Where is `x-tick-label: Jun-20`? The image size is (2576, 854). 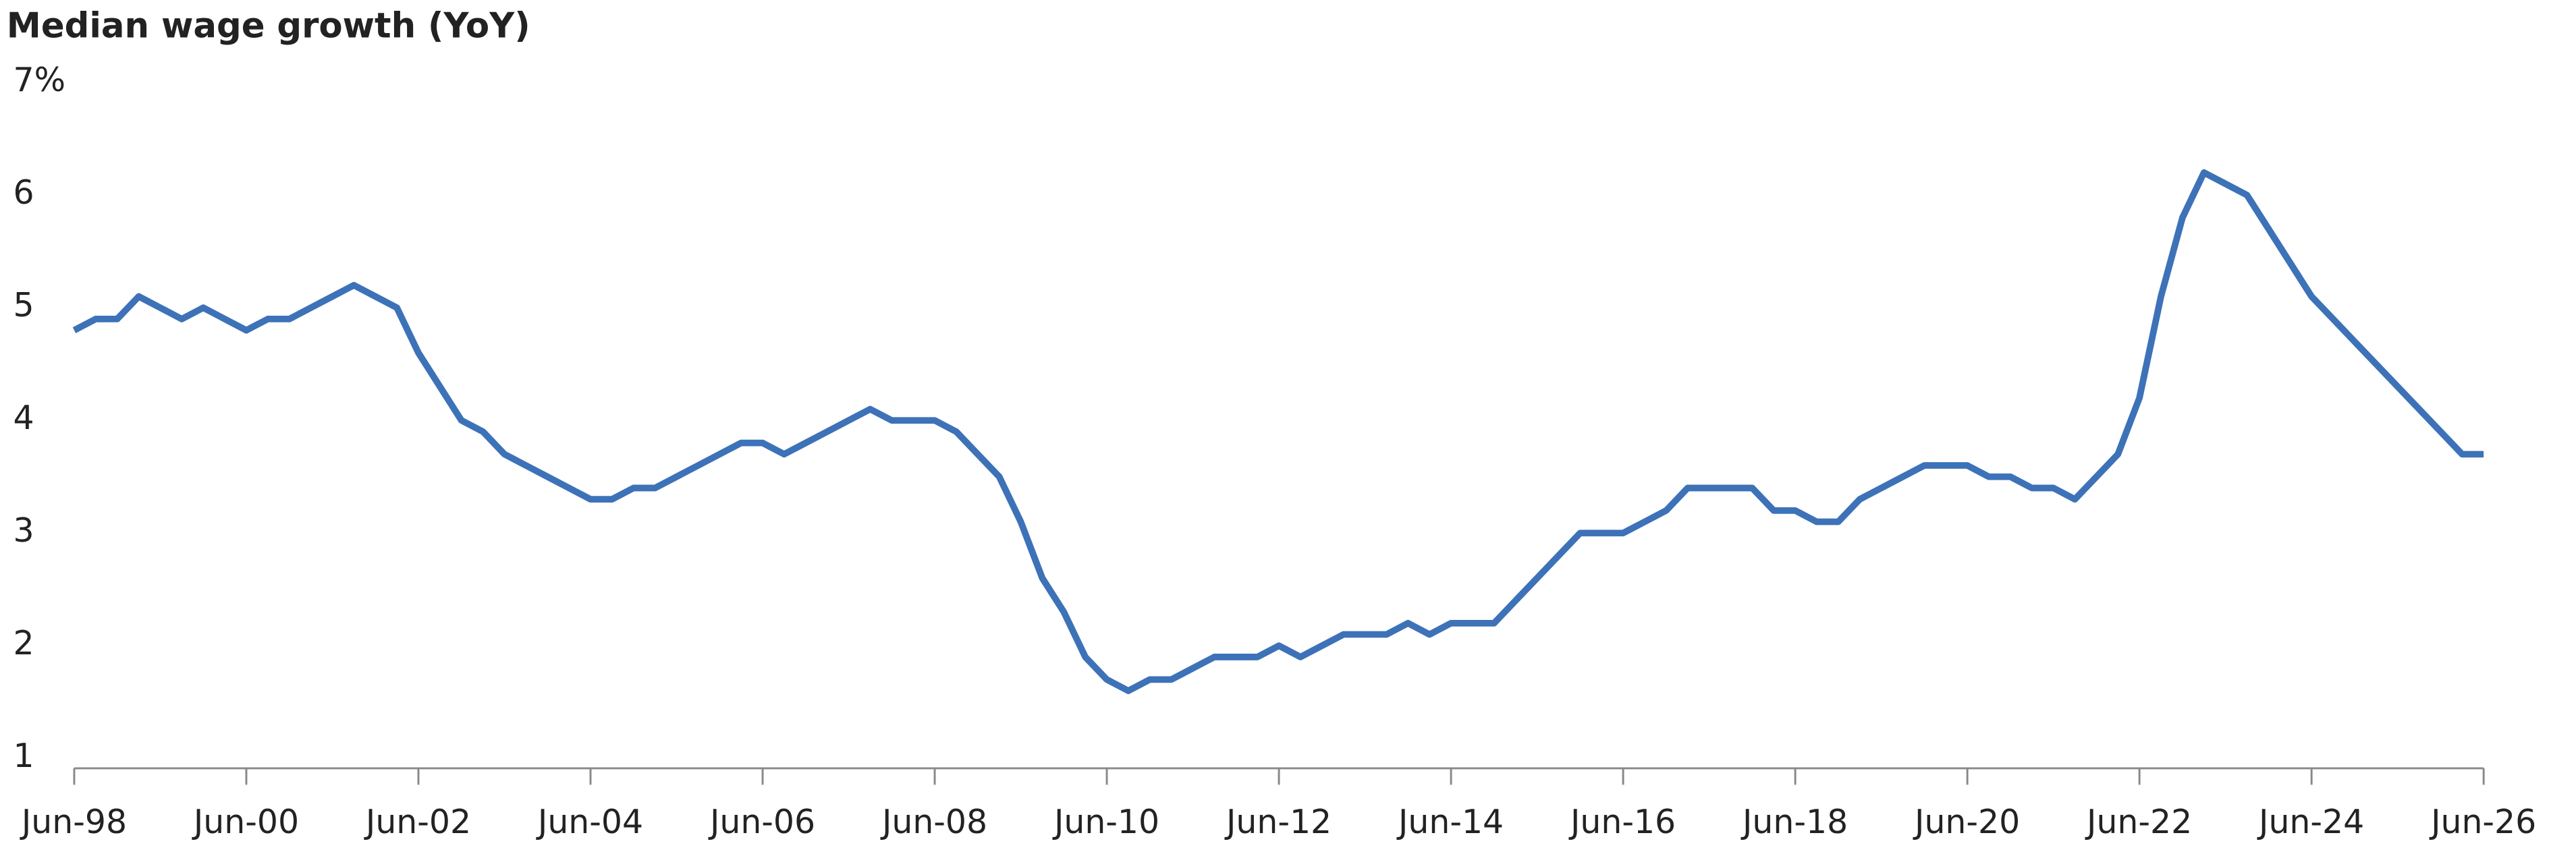
x-tick-label: Jun-20 is located at coordinates (1967, 822).